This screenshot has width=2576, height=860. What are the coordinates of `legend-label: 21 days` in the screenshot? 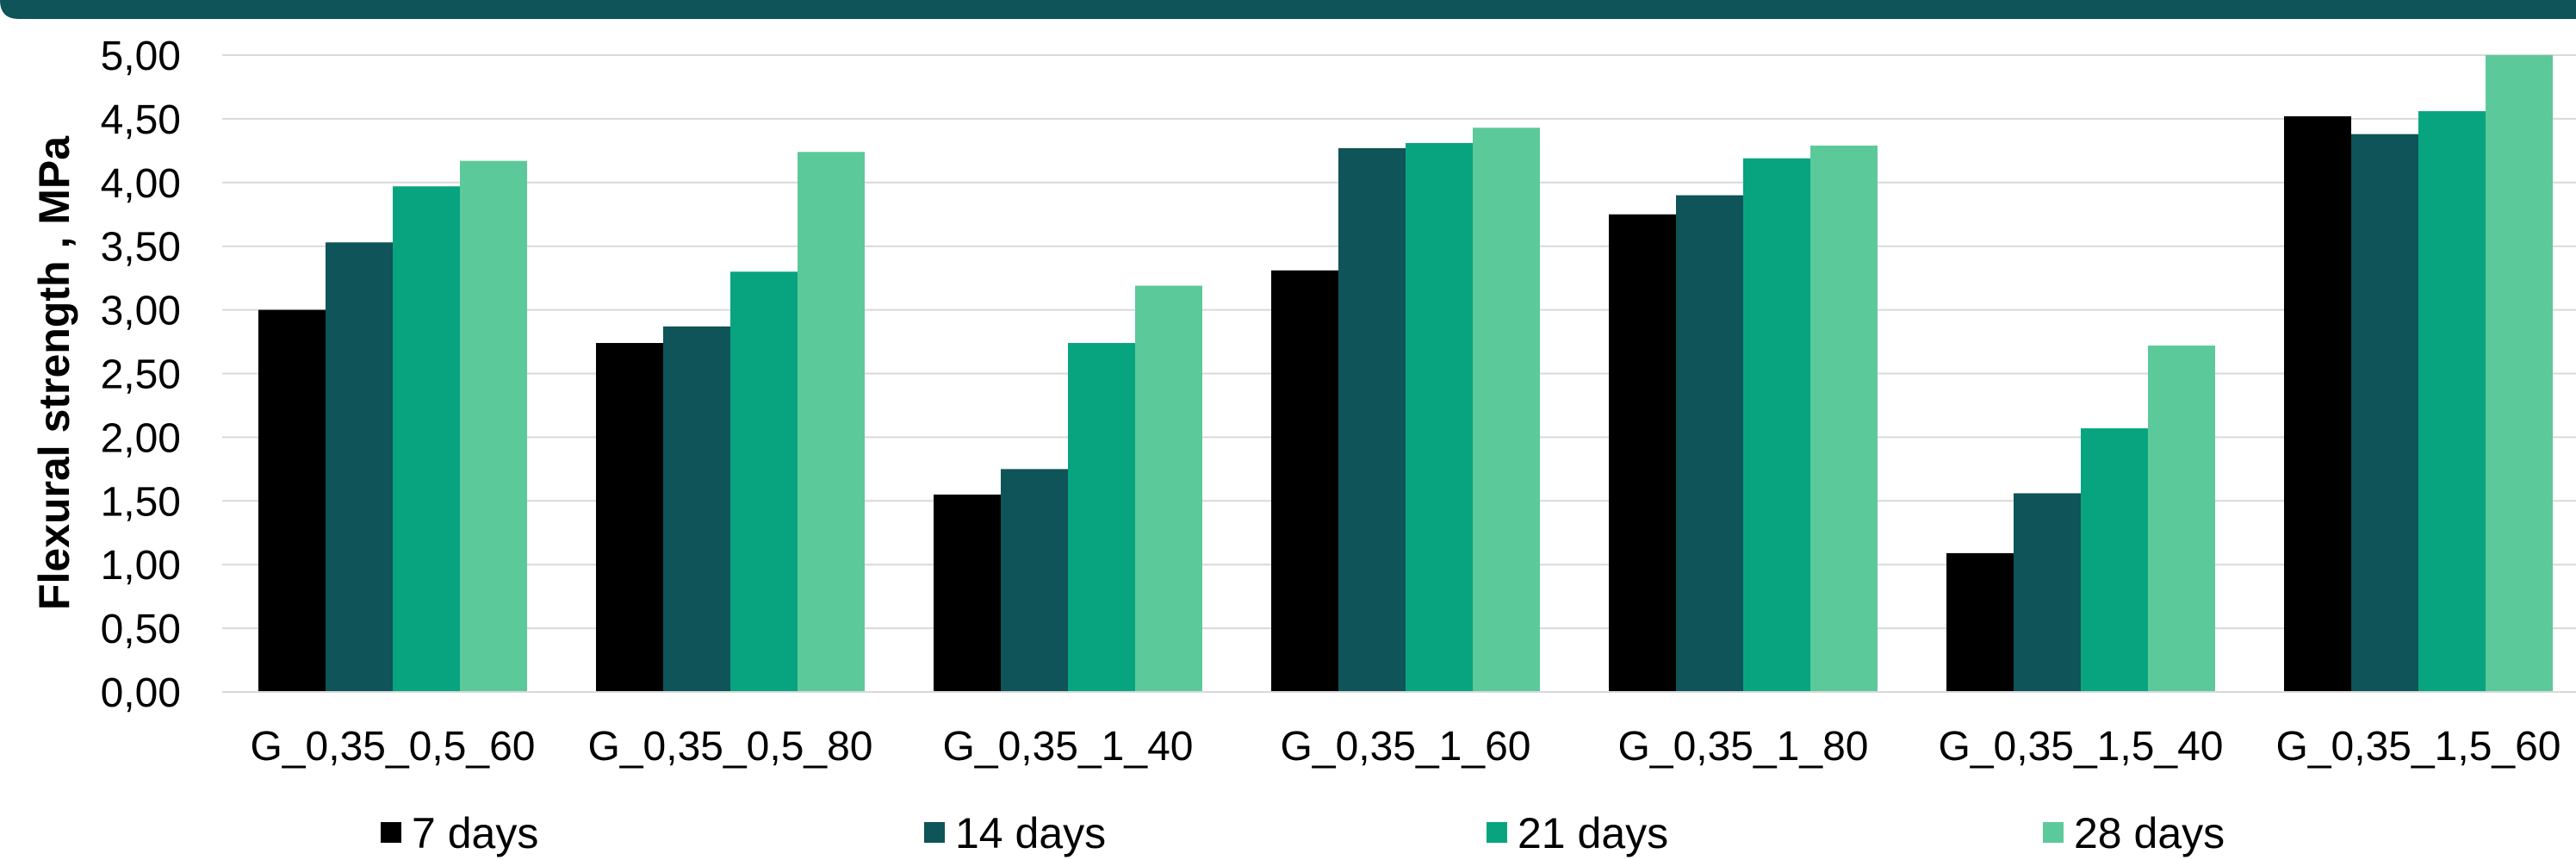 It's located at (1593, 833).